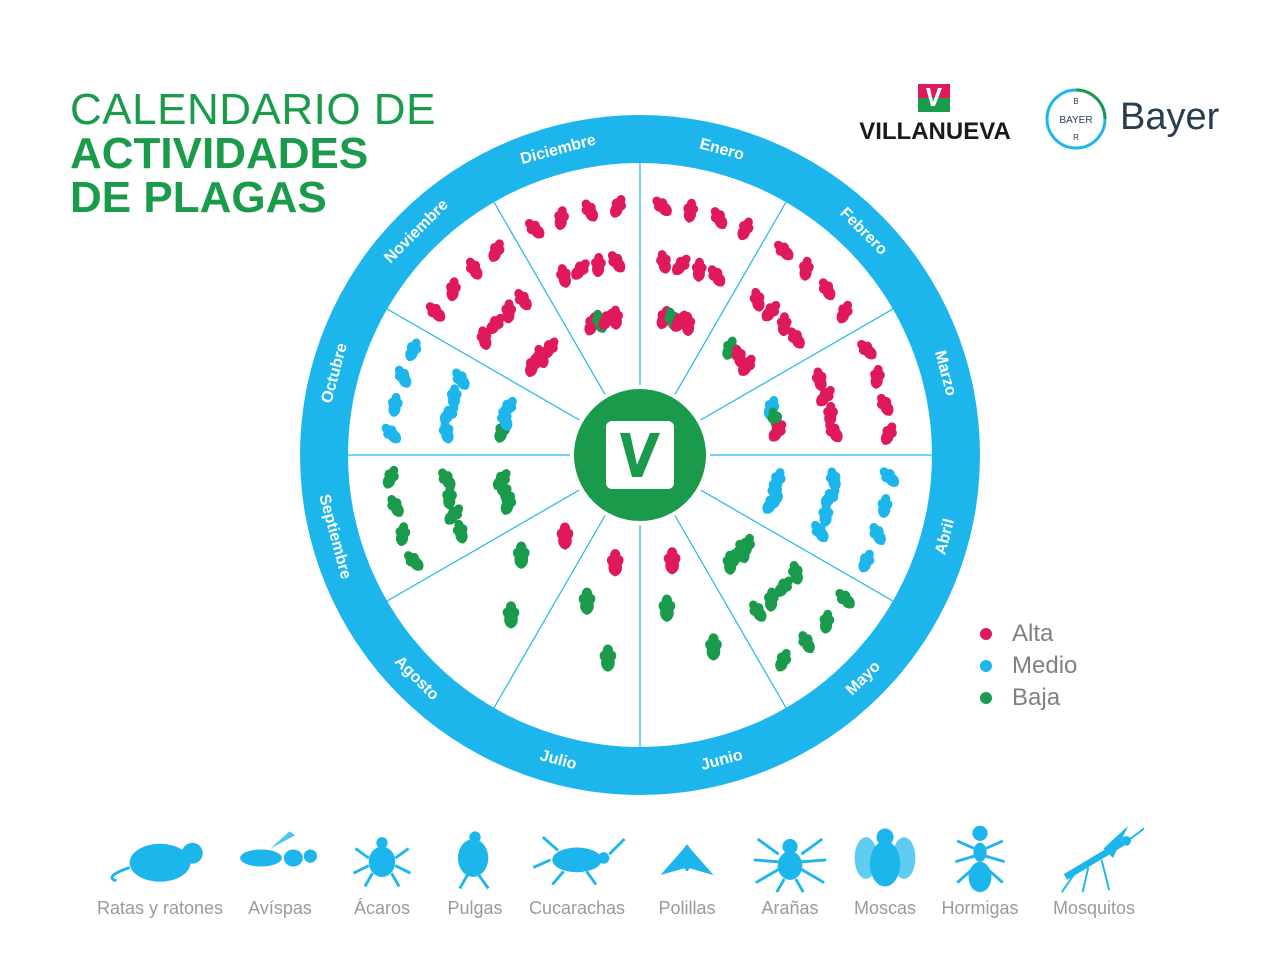 The image size is (1280, 960). What do you see at coordinates (1040, 120) in the screenshot?
I see `partner-logos: VILLANUEVA BAYER B R Bayer` at bounding box center [1040, 120].